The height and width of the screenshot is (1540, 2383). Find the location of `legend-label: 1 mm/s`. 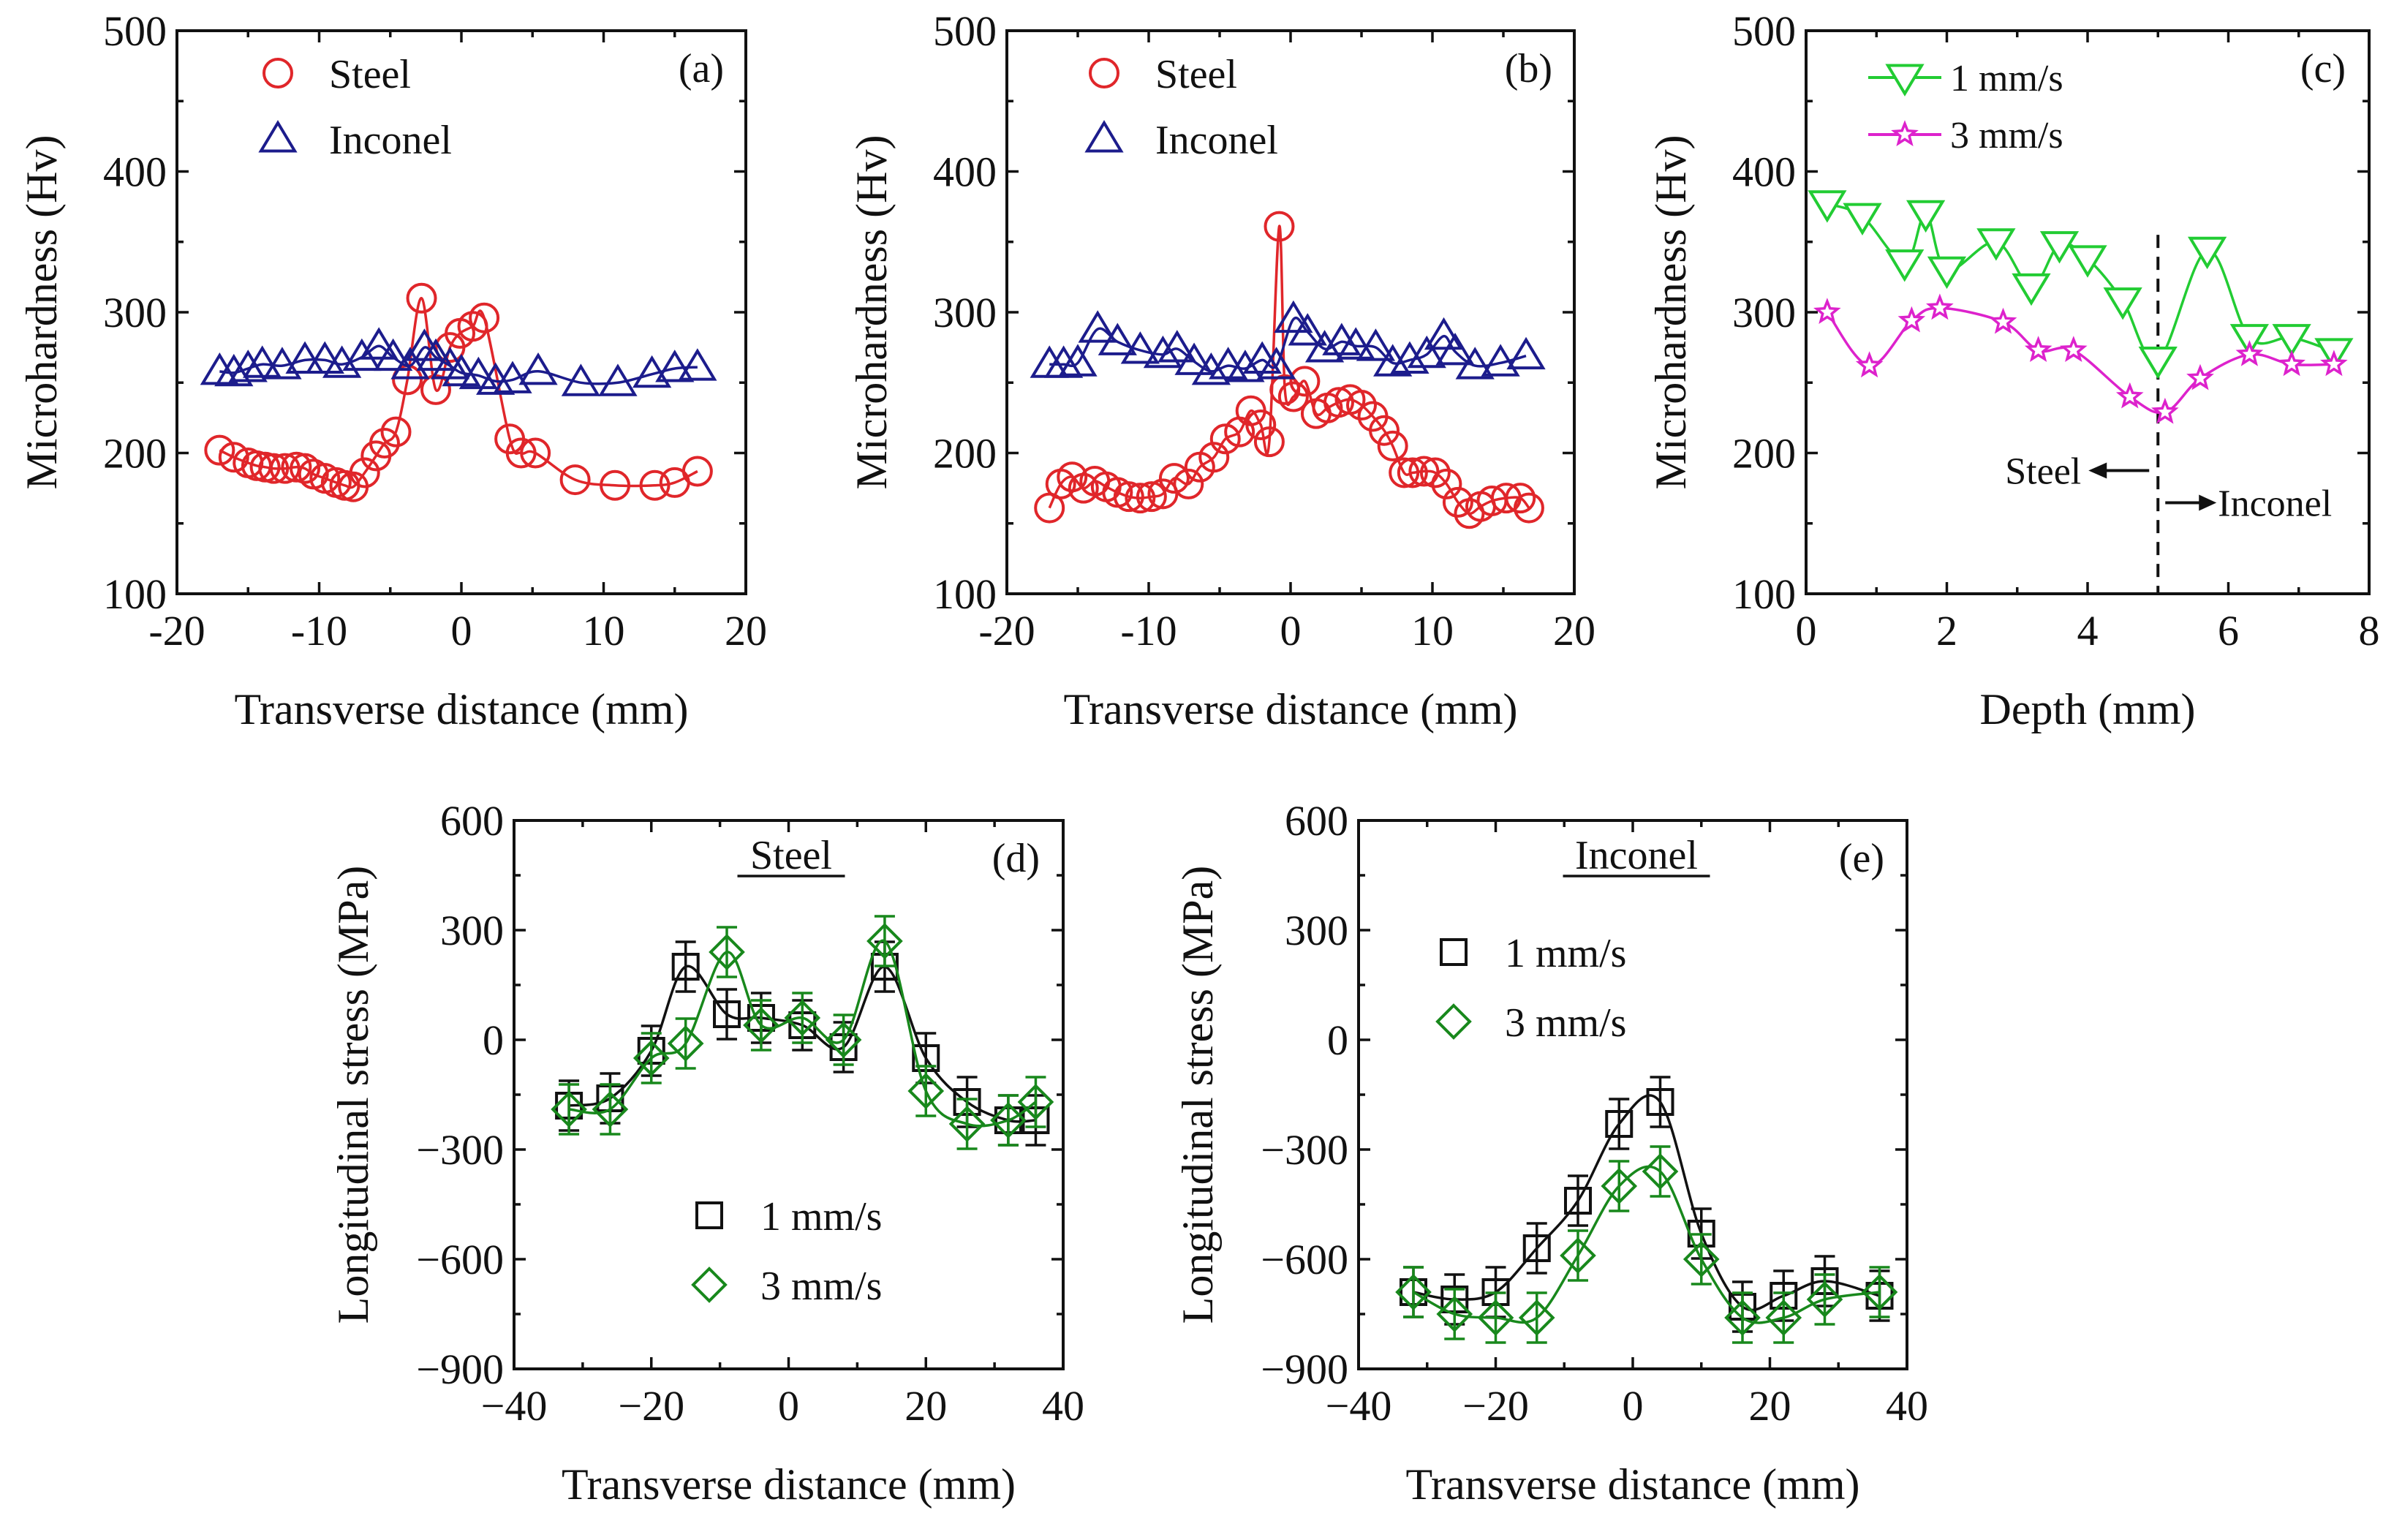

legend-label: 1 mm/s is located at coordinates (2006, 78).